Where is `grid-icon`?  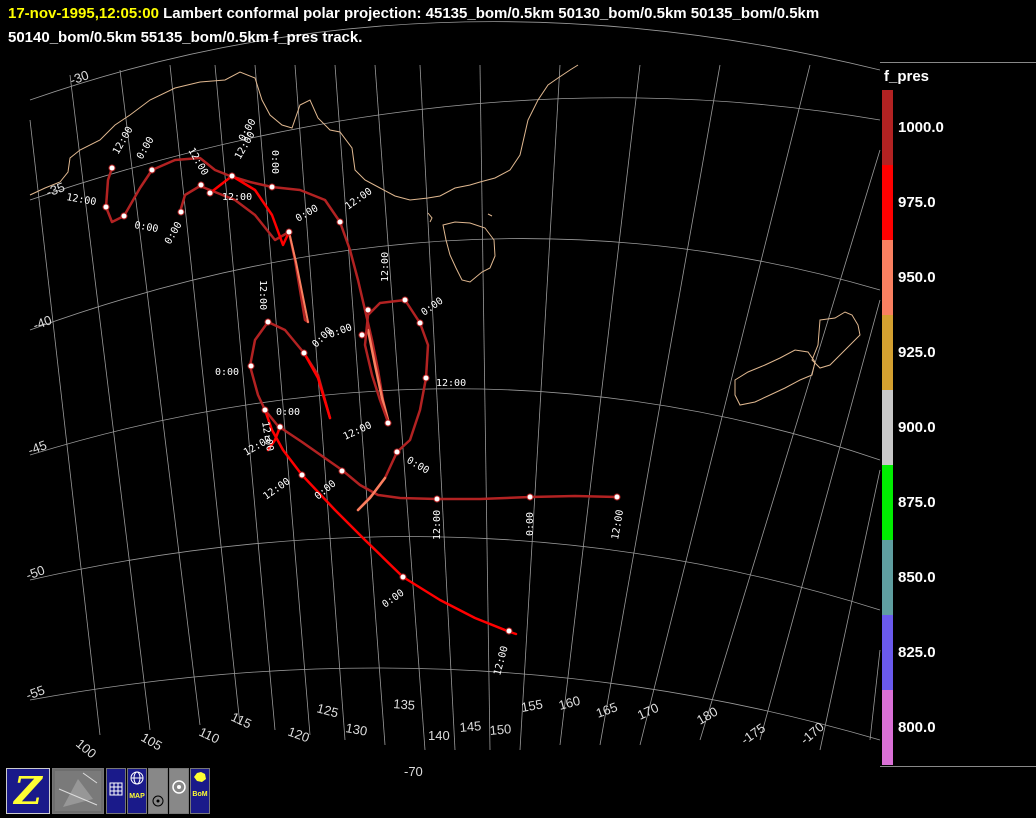 grid-icon is located at coordinates (116, 789).